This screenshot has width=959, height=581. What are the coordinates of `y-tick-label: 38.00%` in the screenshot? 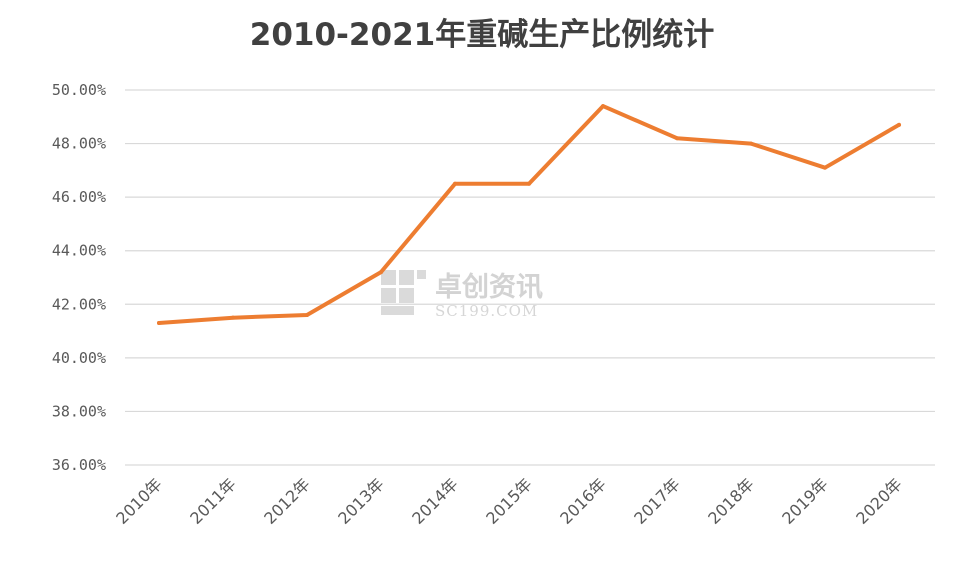 It's located at (79, 411).